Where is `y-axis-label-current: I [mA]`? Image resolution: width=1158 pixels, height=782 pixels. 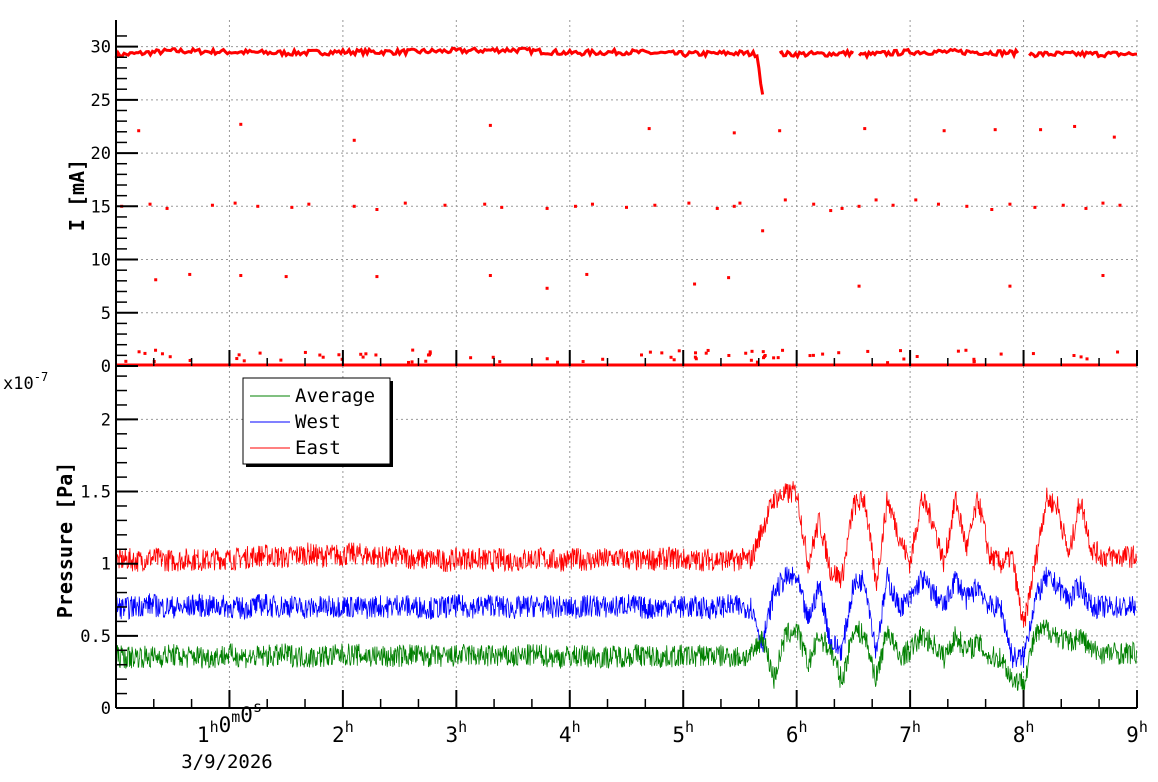
y-axis-label-current: I [mA] is located at coordinates (77, 195).